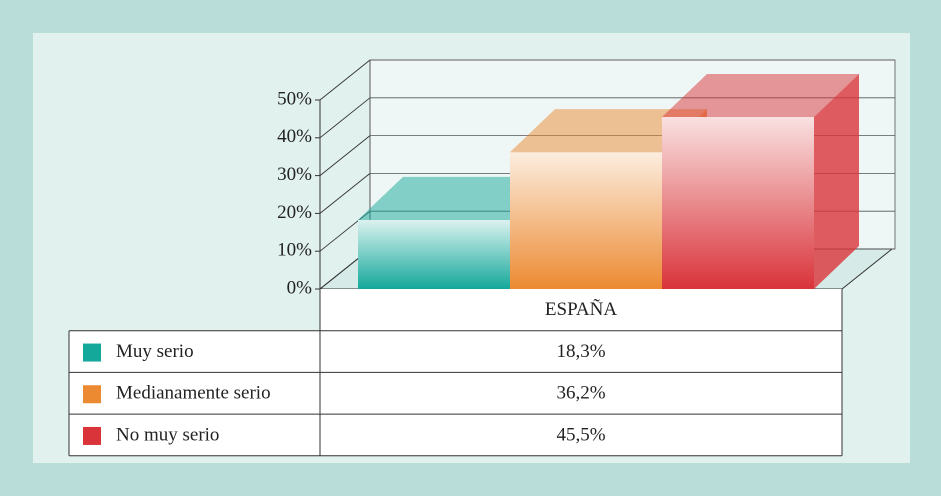  I want to click on y-tick-label: 0%, so click(300, 287).